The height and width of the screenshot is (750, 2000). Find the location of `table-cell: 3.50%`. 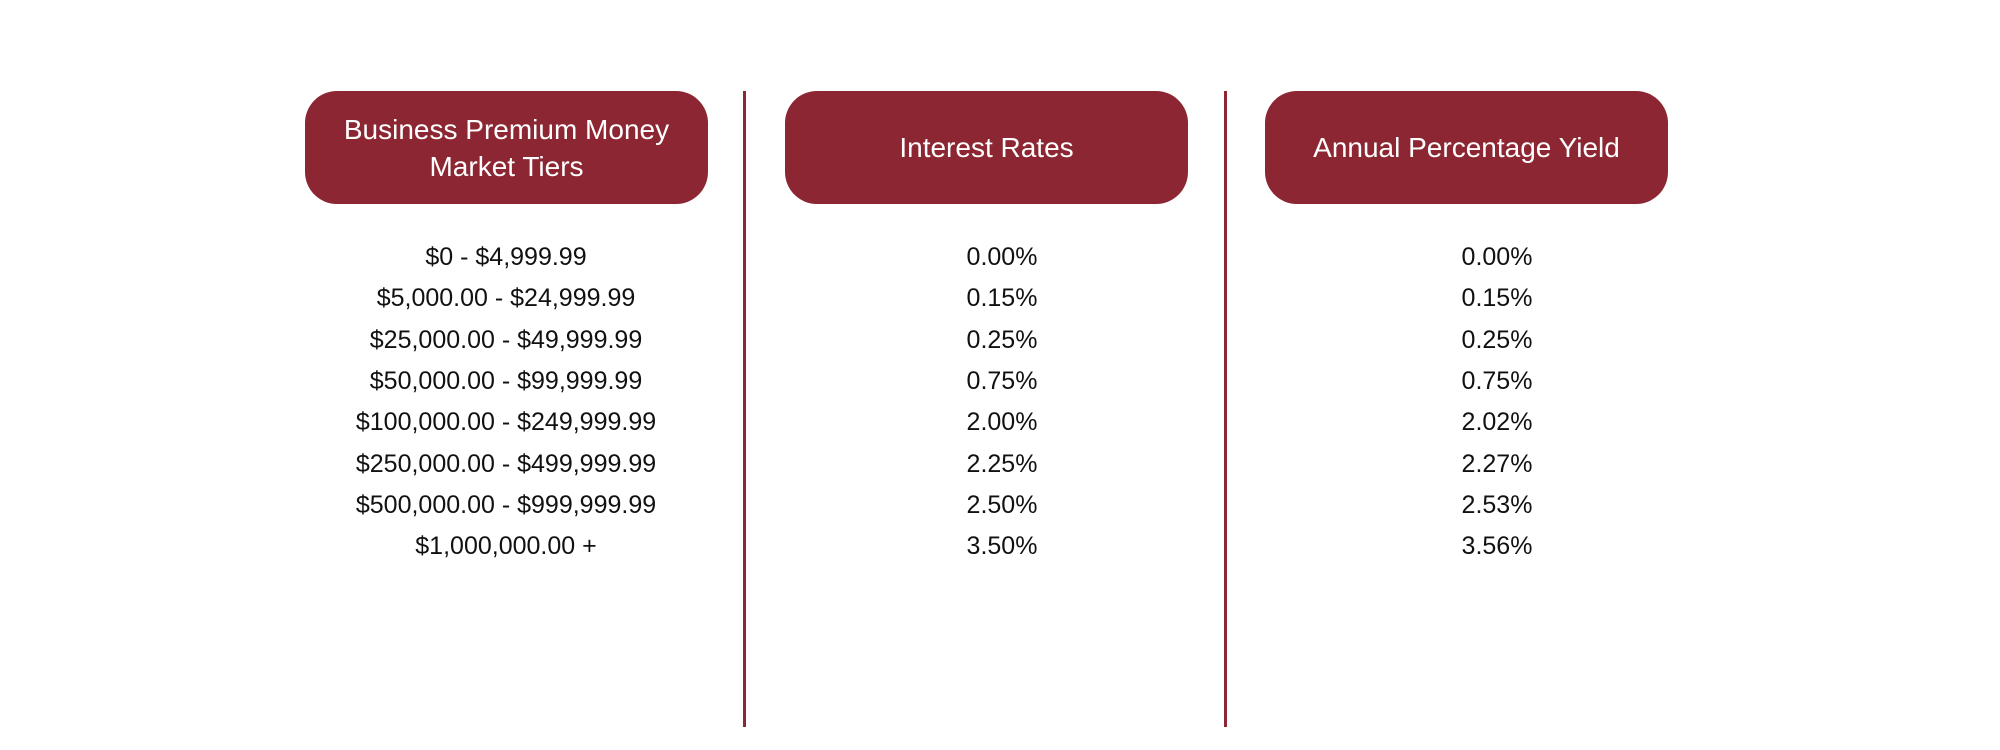

table-cell: 3.50% is located at coordinates (1002, 546).